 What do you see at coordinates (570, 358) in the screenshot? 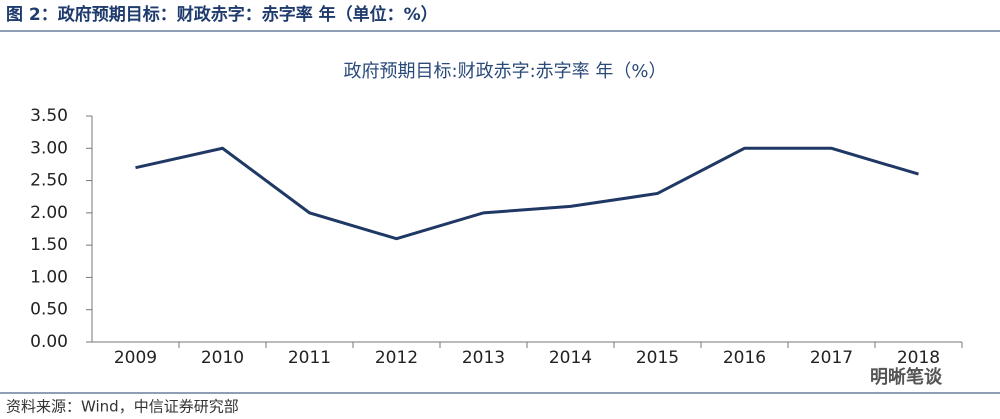
I see `x-tick-label: 2014` at bounding box center [570, 358].